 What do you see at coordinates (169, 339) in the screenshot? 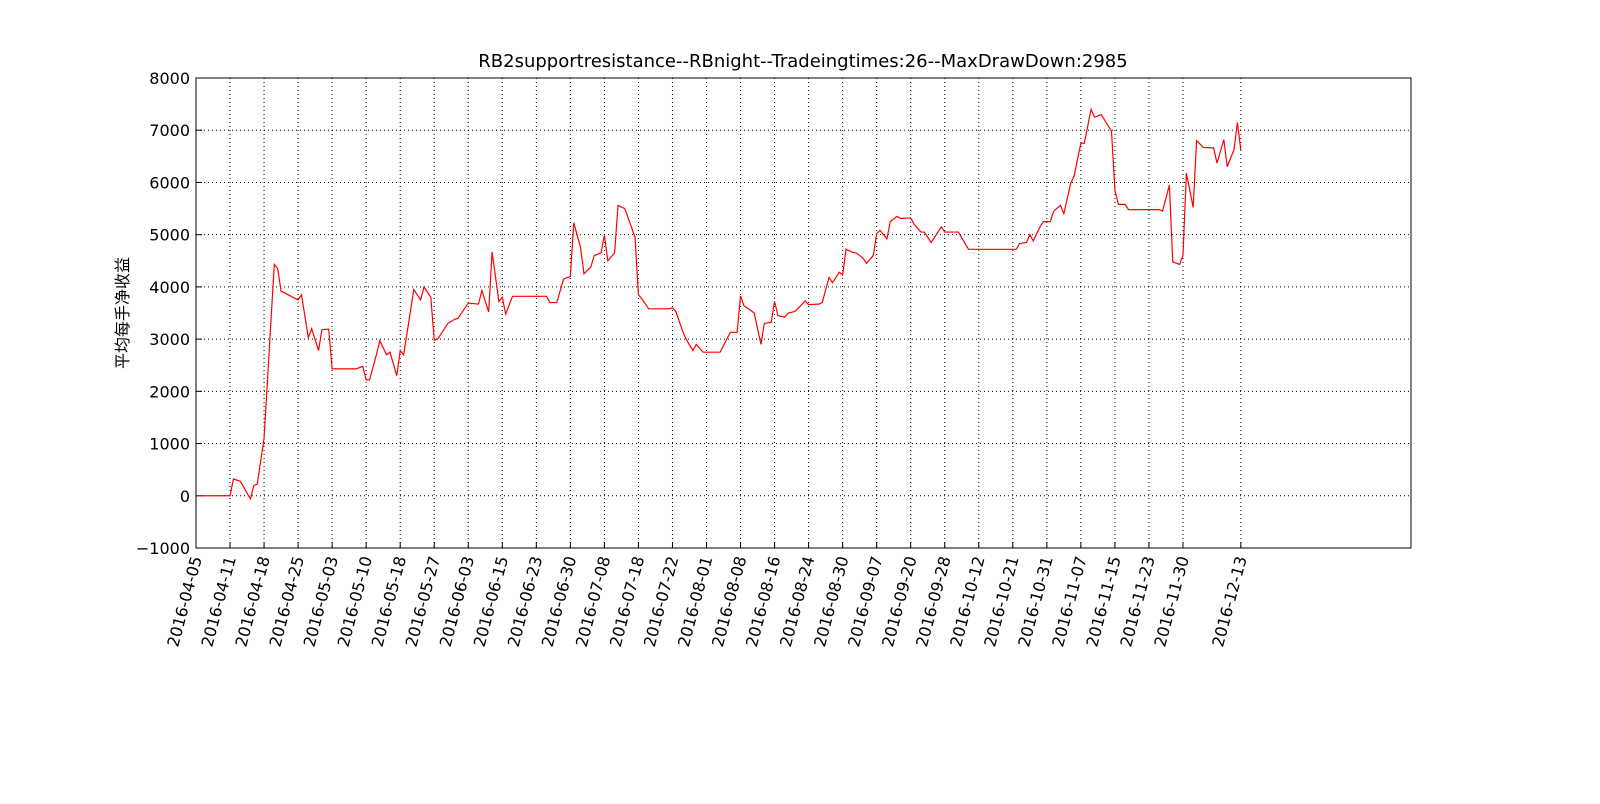
I see `y-tick-label: 3000` at bounding box center [169, 339].